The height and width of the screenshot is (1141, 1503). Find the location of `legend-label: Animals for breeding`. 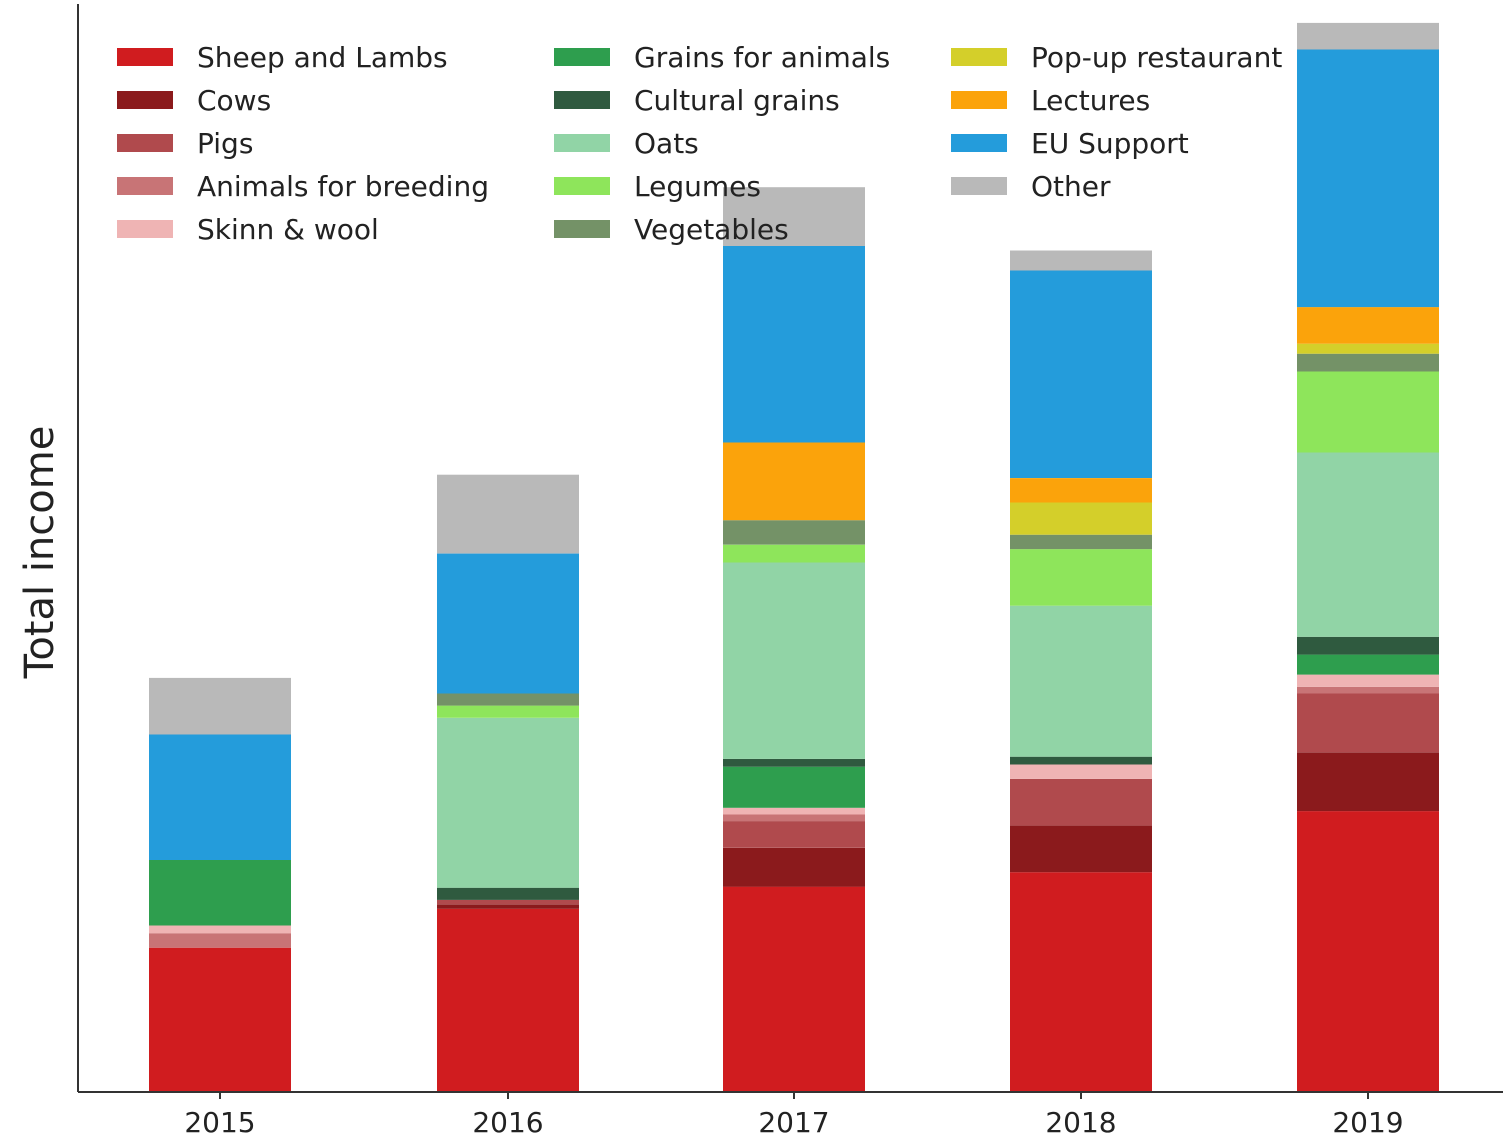

legend-label: Animals for breeding is located at coordinates (343, 186).